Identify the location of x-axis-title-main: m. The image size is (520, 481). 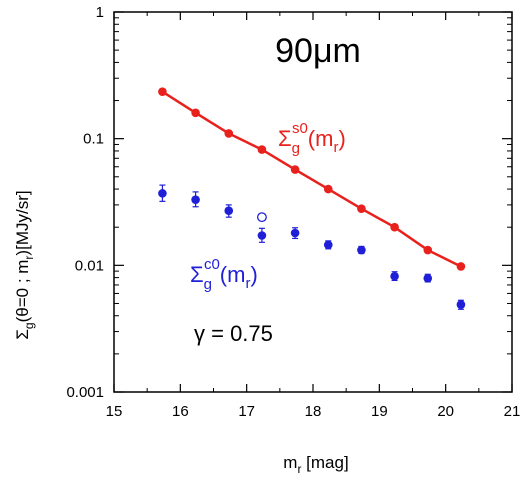
(290, 462).